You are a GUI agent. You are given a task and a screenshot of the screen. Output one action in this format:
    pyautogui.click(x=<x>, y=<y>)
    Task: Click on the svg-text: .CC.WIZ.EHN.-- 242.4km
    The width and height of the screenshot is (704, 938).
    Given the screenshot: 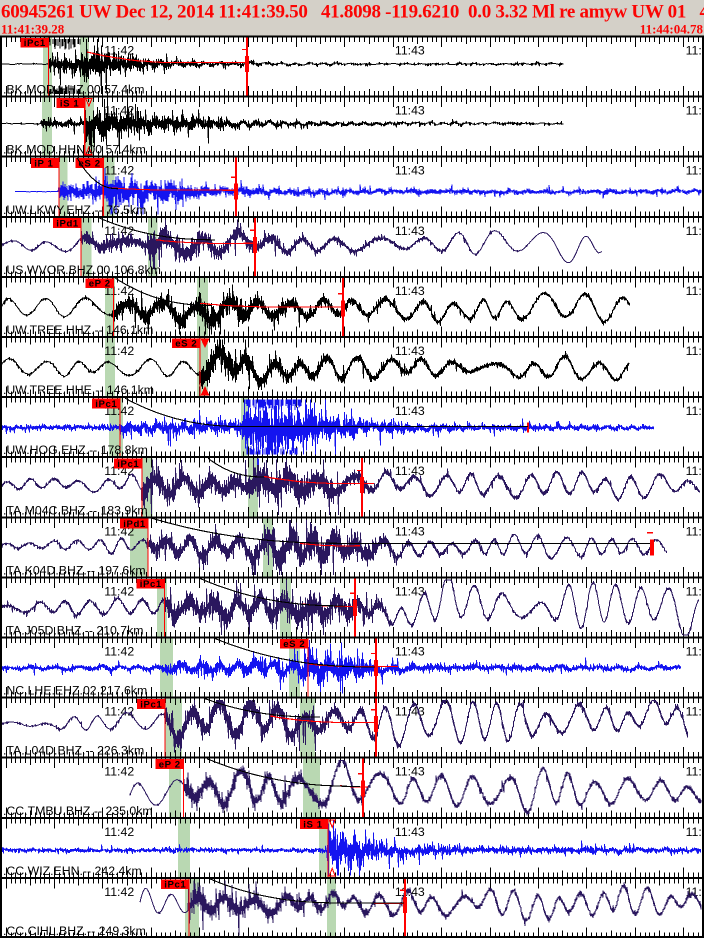 What is the action you would take?
    pyautogui.click(x=72, y=871)
    